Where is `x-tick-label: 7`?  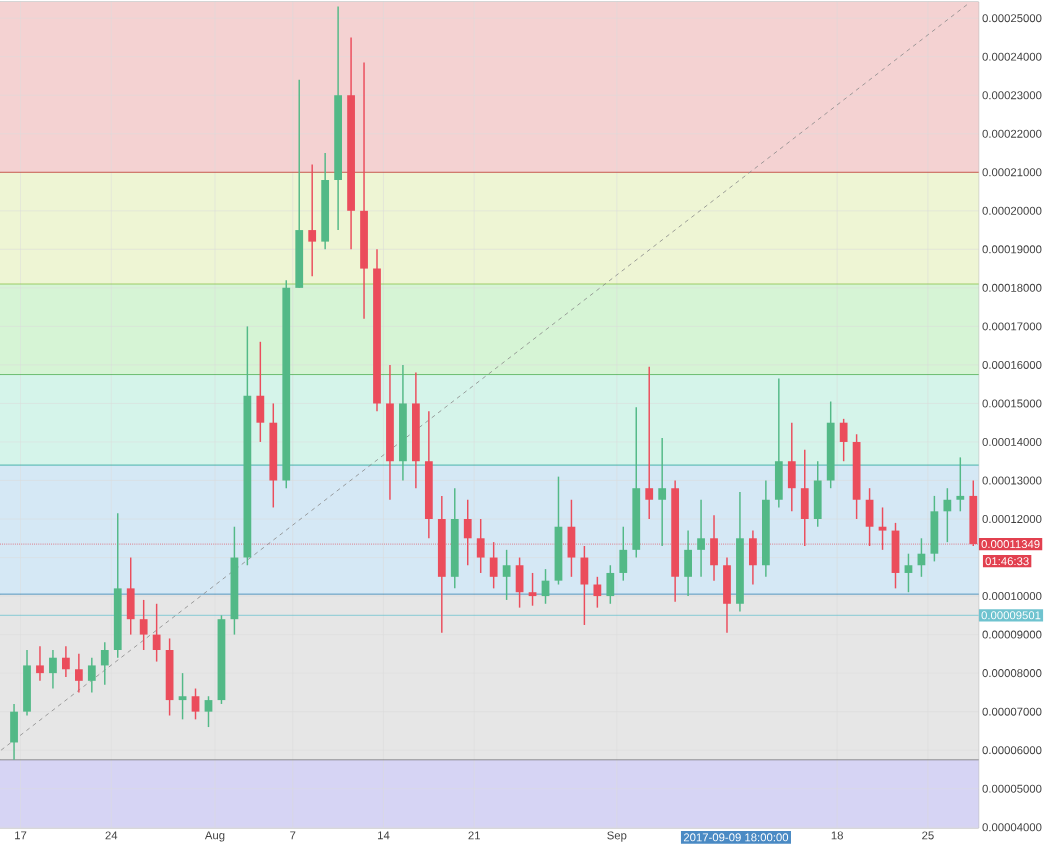 x-tick-label: 7 is located at coordinates (293, 835).